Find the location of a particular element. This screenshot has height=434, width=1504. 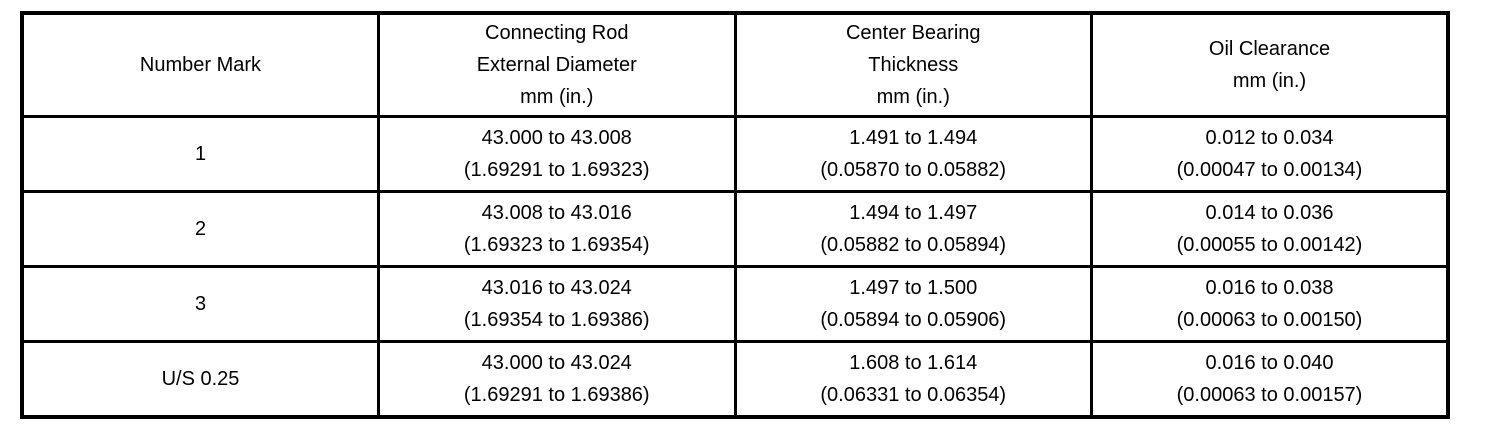

value-in: (0.05894 to 0.05906) is located at coordinates (913, 320).